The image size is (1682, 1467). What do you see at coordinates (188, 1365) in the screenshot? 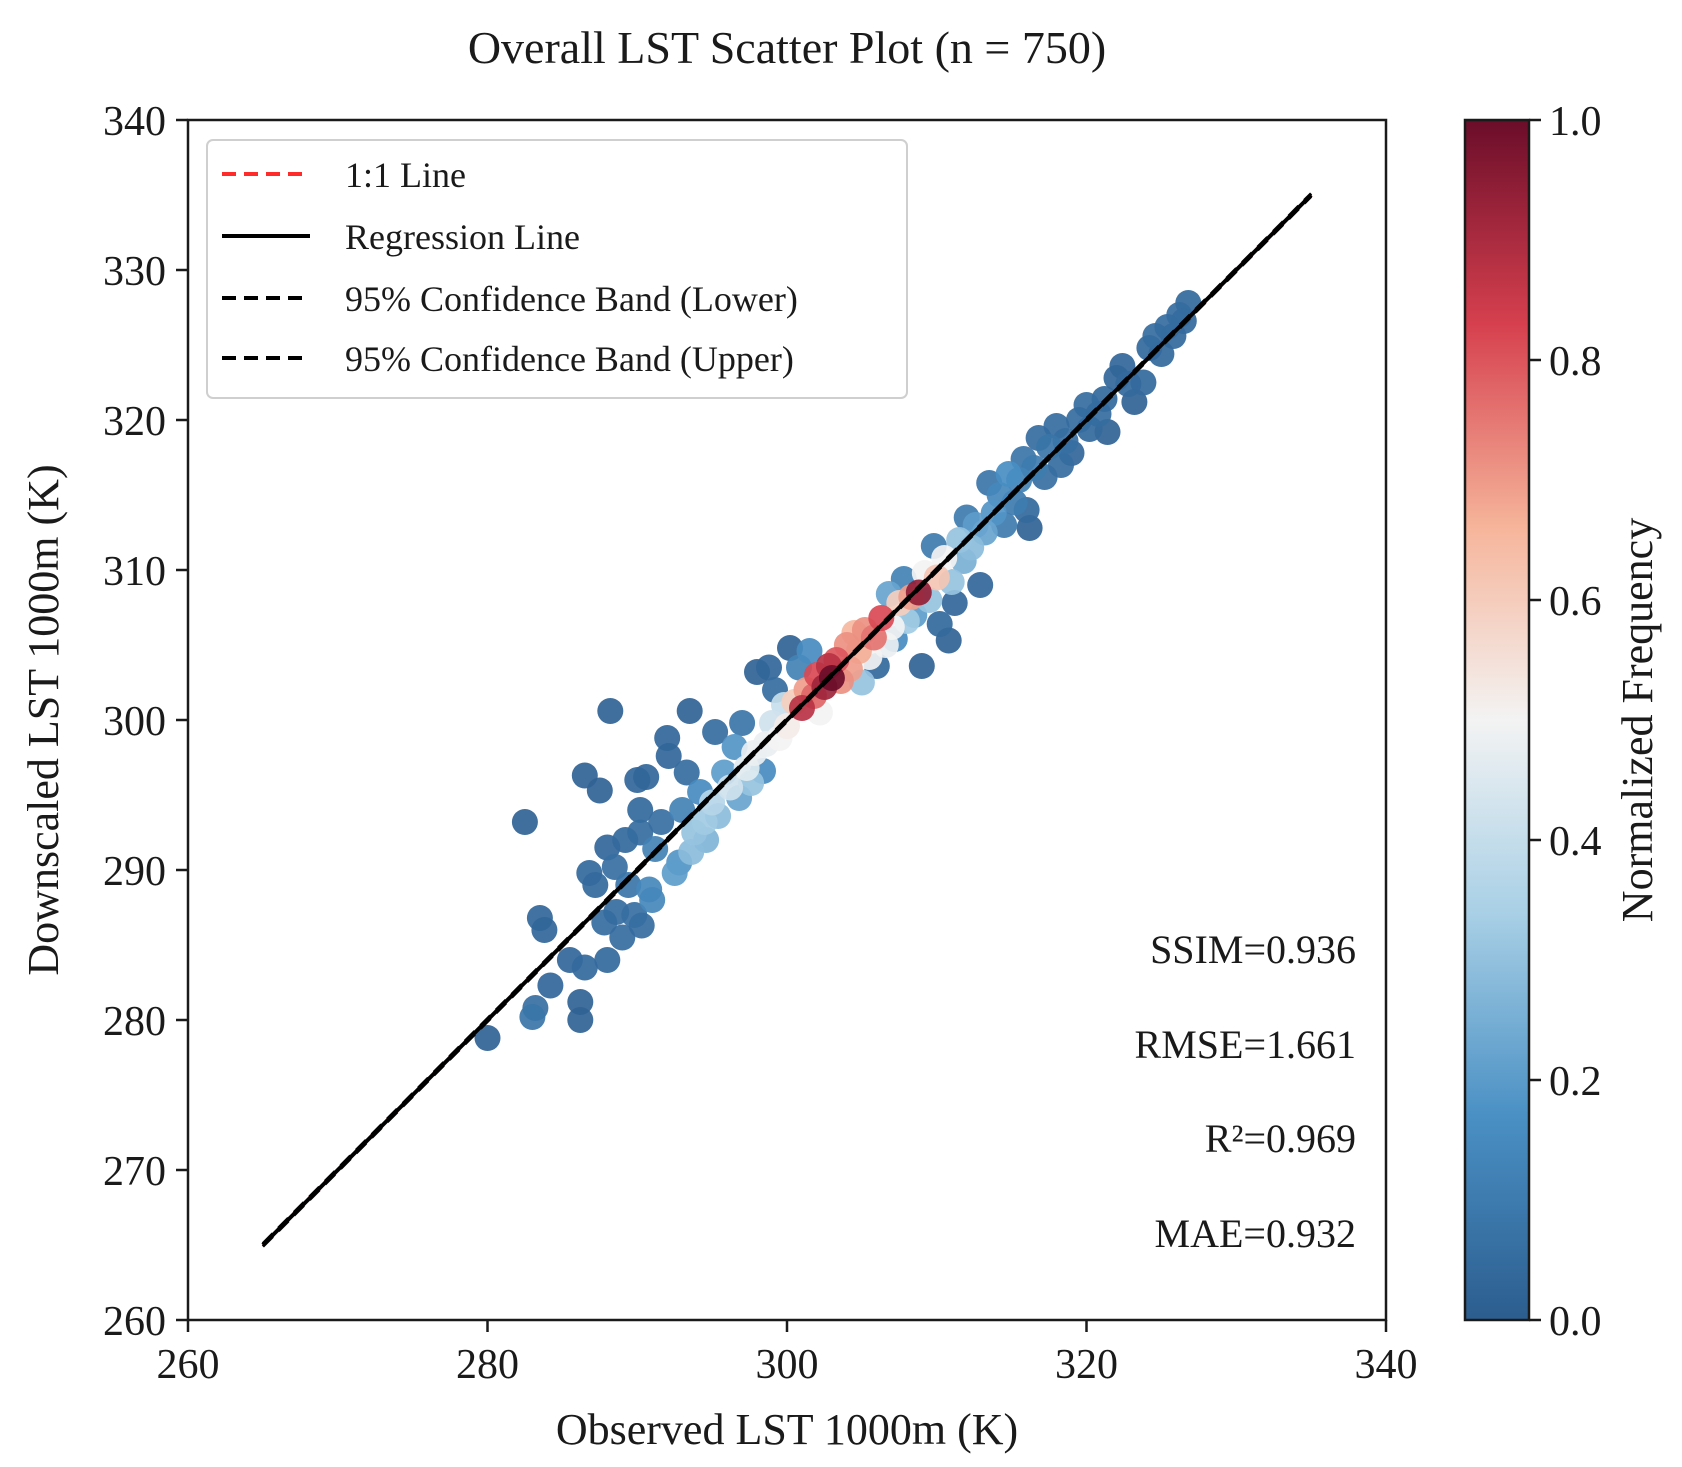
I see `x-tick-label: 260` at bounding box center [188, 1365].